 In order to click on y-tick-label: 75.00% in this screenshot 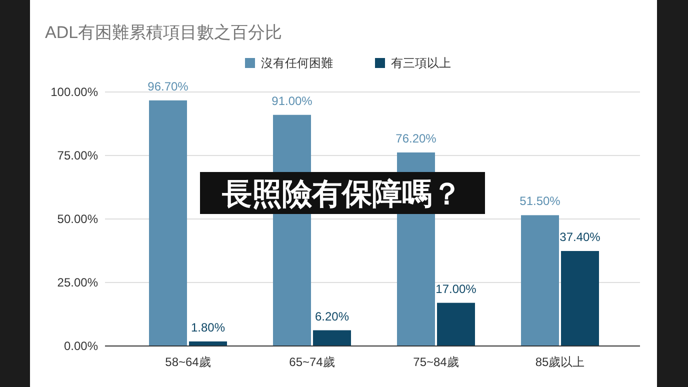, I will do `click(77, 155)`.